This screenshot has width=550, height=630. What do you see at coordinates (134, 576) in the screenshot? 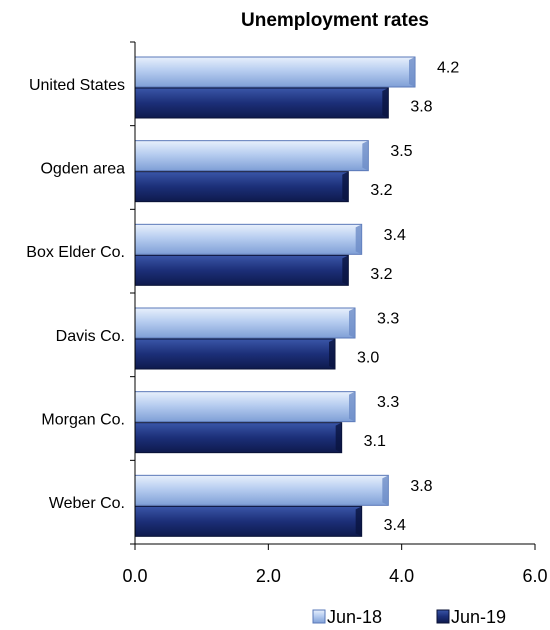
I see `x-tick-label: 0.0` at bounding box center [134, 576].